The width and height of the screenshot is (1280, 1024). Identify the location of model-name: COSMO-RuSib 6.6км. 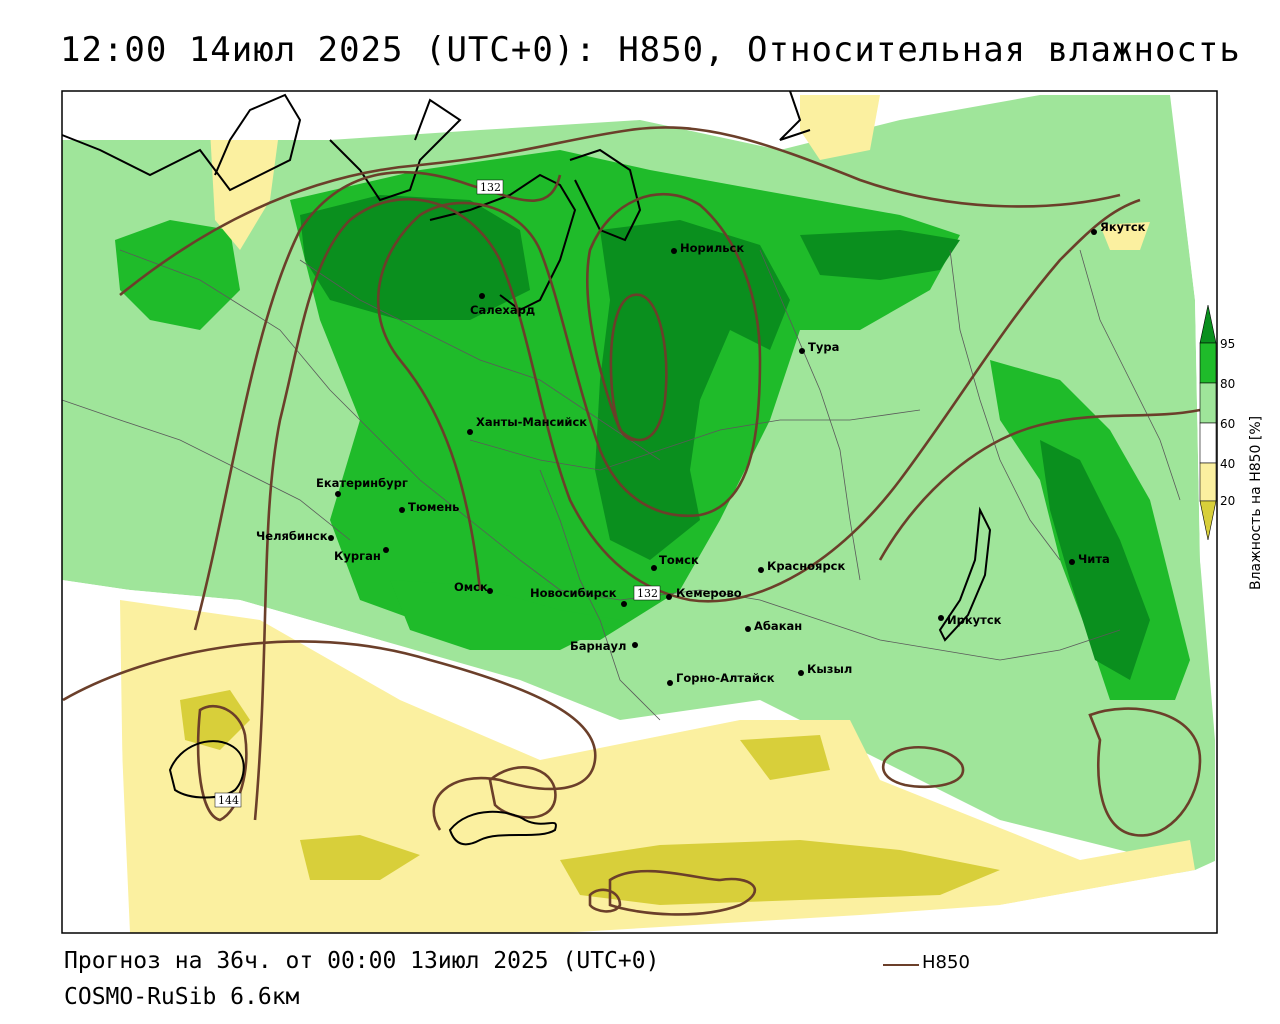
(182, 997).